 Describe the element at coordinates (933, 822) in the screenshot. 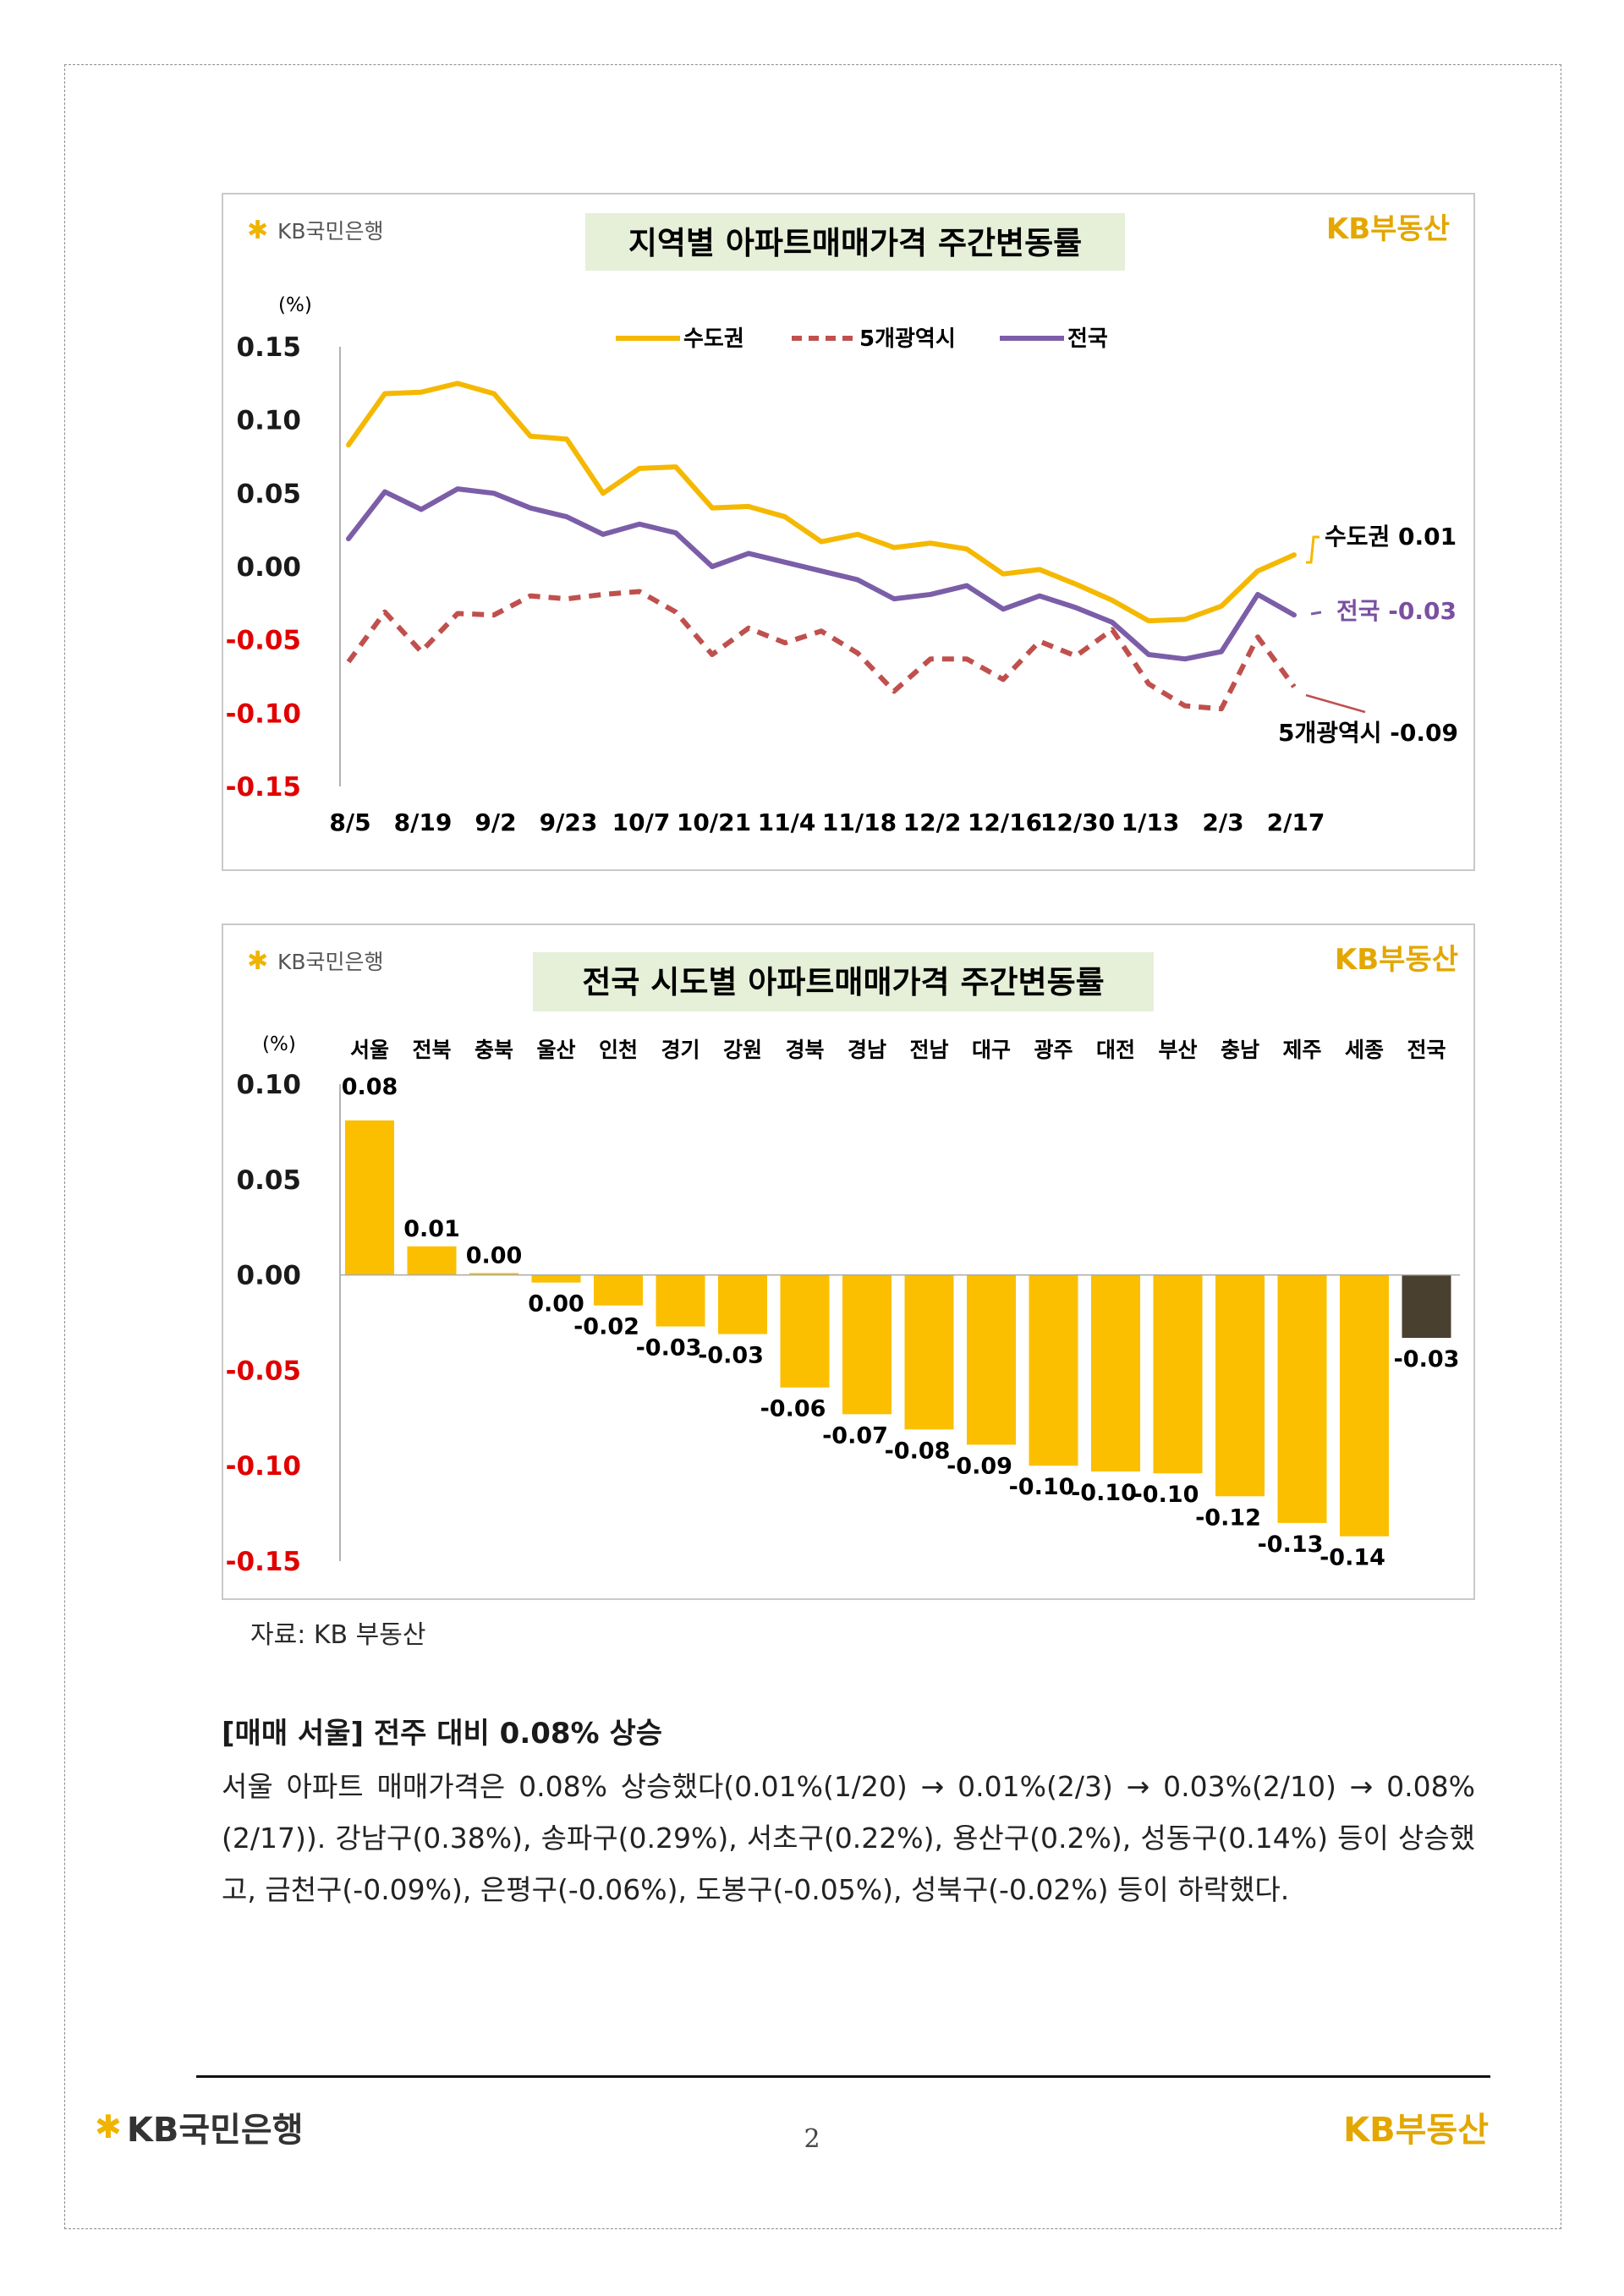

I see `x-tick-label: 12/2` at that location.